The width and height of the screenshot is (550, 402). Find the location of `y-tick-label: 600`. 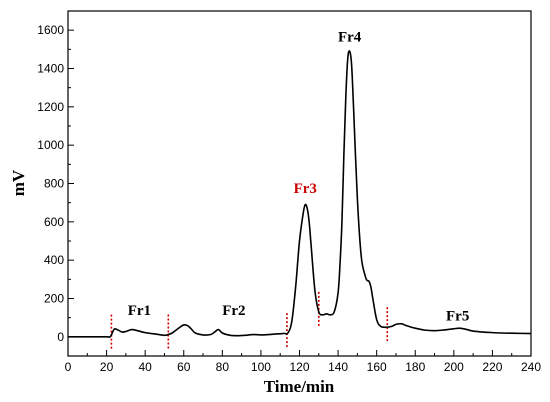

y-tick-label: 600 is located at coordinates (54, 222).